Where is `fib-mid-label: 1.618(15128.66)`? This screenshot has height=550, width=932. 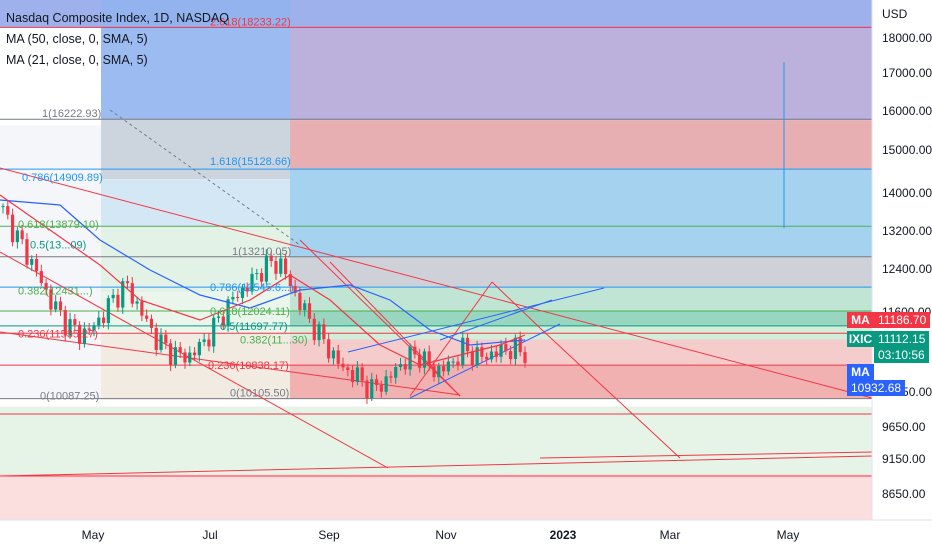
fib-mid-label: 1.618(15128.66) is located at coordinates (250, 162).